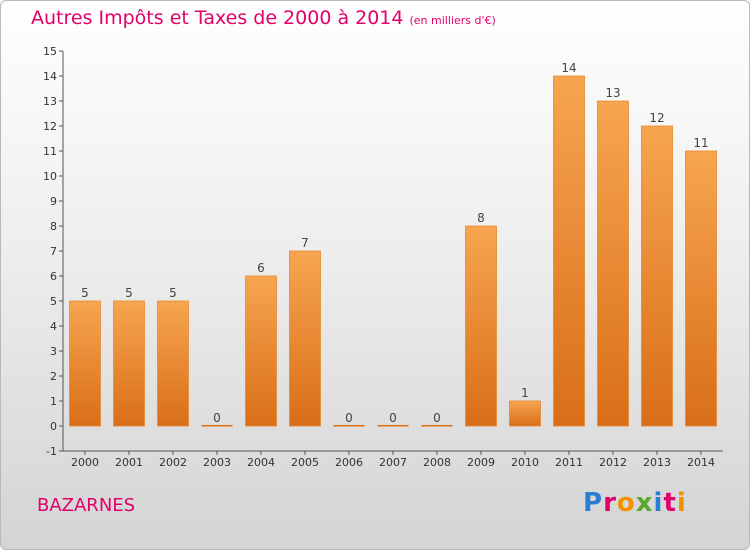 Image resolution: width=750 pixels, height=550 pixels. Describe the element at coordinates (305, 462) in the screenshot. I see `x-tick-label: 2005` at that location.